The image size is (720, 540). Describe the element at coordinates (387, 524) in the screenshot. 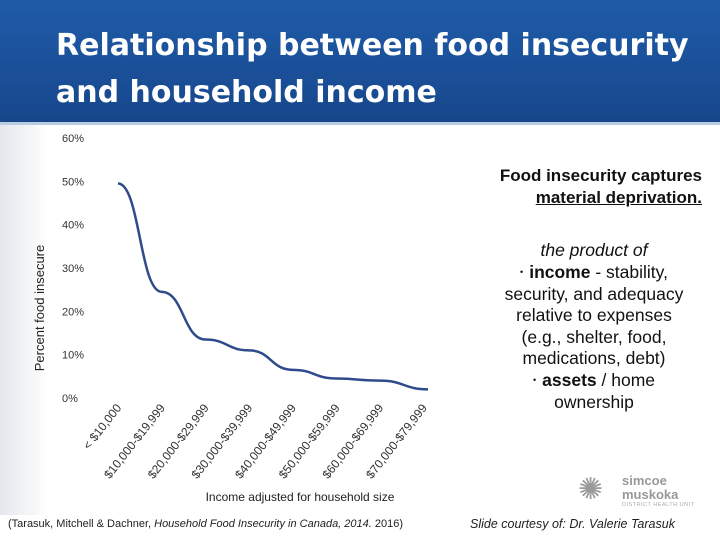

I see `citation-suffix: 2016)` at that location.